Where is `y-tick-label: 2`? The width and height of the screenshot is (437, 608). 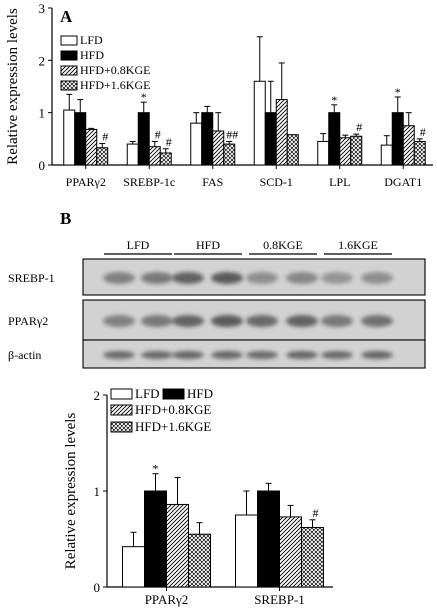 y-tick-label: 2 is located at coordinates (97, 395).